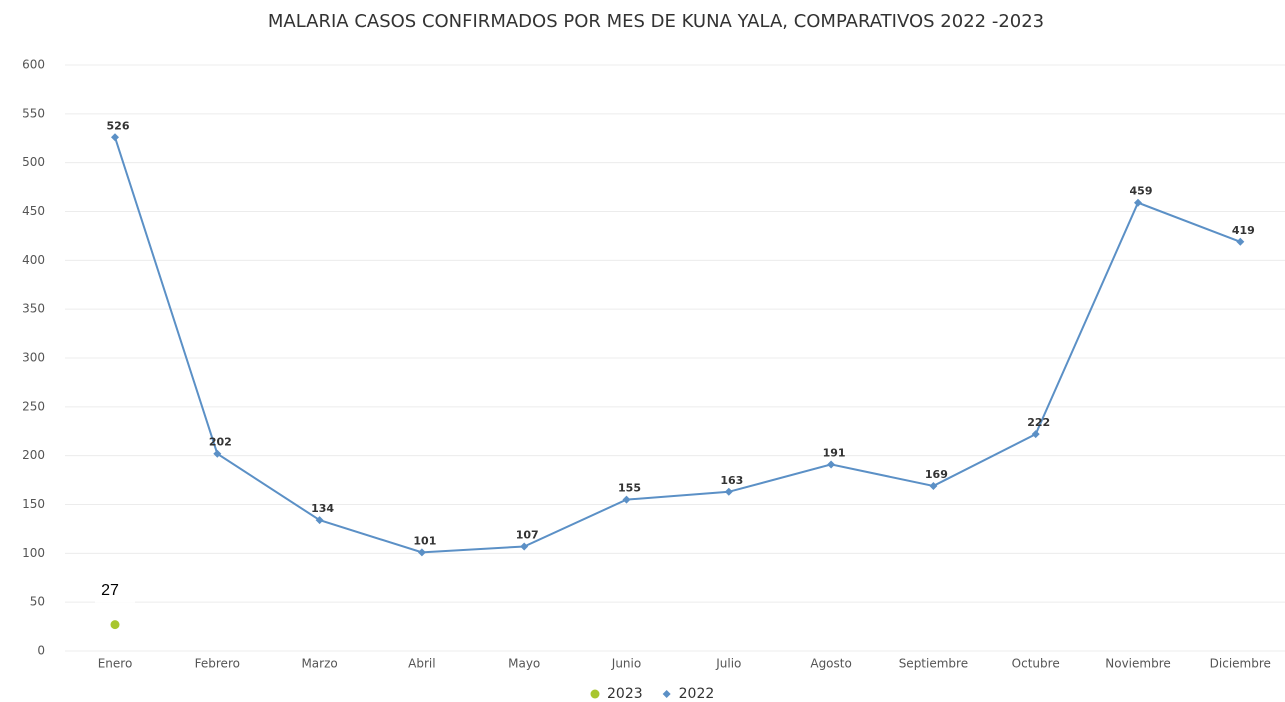 The height and width of the screenshot is (702, 1285). Describe the element at coordinates (1243, 230) in the screenshot. I see `data-label: 419` at that location.